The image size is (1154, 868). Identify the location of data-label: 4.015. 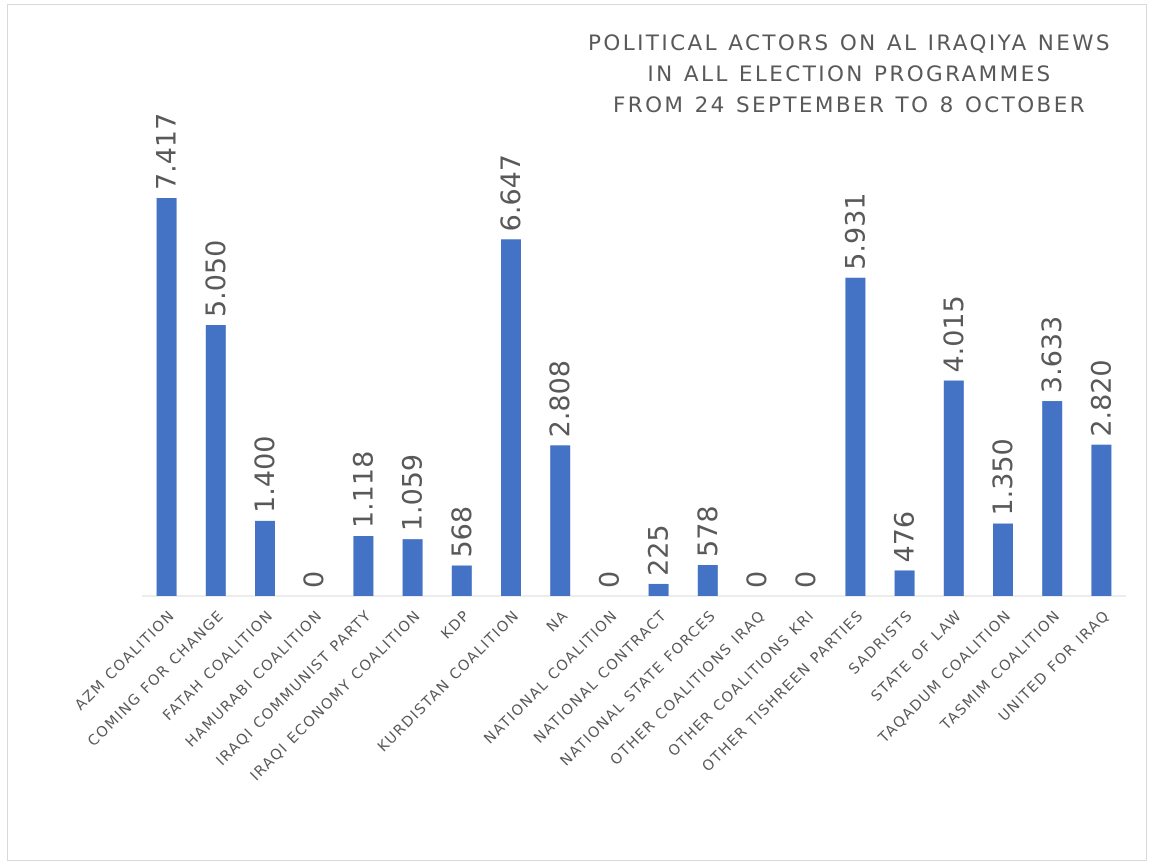
(954, 333).